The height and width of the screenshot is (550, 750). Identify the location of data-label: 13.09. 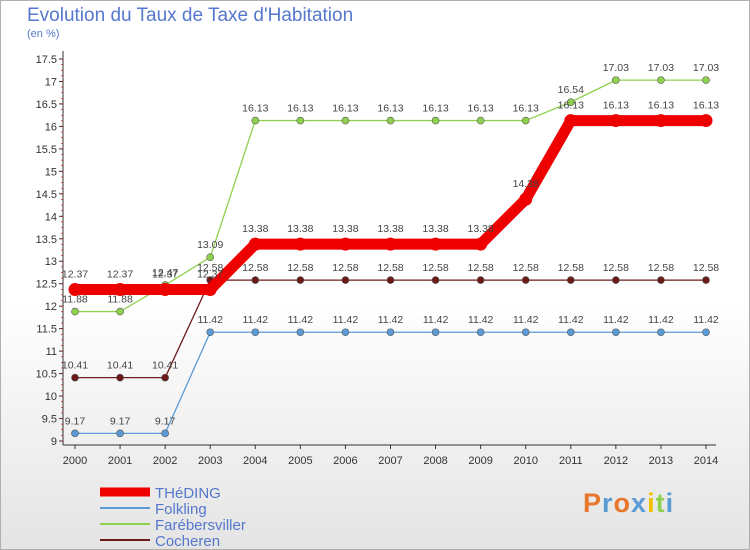
(210, 245).